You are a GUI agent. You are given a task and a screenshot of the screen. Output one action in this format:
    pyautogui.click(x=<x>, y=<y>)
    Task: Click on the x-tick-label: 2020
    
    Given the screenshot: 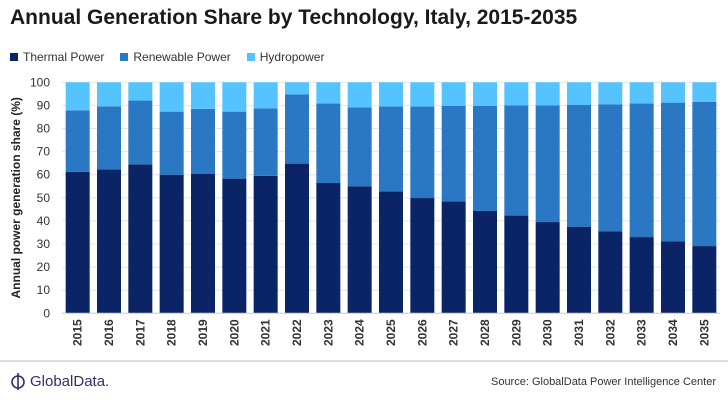 What is the action you would take?
    pyautogui.click(x=234, y=332)
    